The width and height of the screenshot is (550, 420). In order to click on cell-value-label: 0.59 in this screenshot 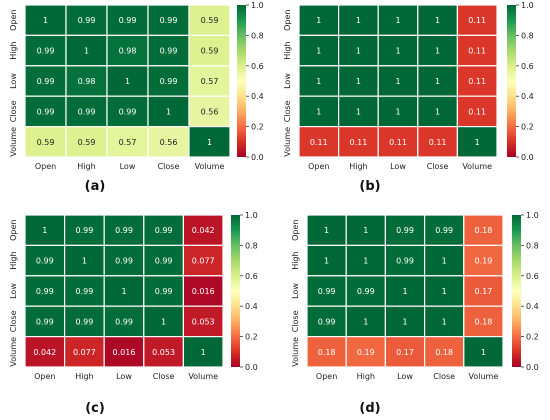, I will do `click(46, 142)`.